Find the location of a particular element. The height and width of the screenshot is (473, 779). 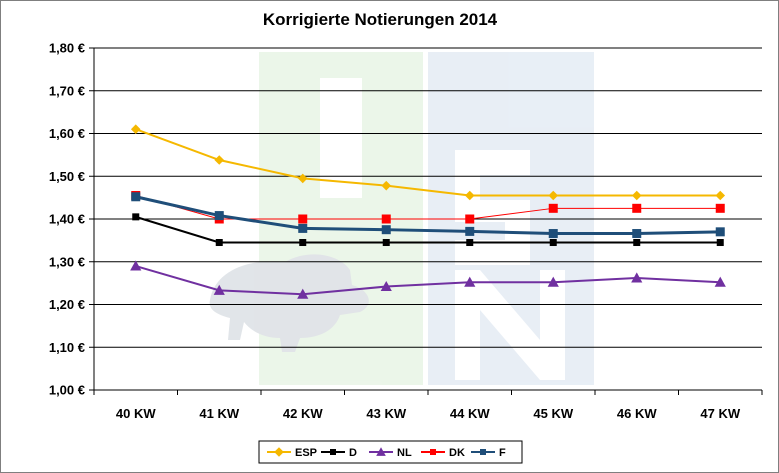

legend-label-d: D is located at coordinates (353, 453).